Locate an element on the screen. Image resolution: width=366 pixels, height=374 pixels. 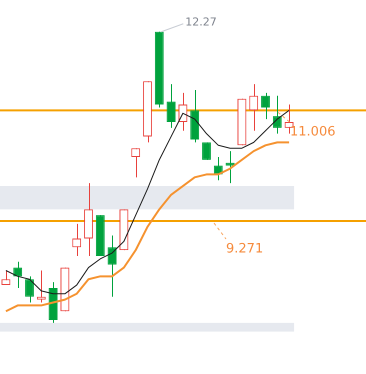
text: 12.27 is located at coordinates (201, 22).